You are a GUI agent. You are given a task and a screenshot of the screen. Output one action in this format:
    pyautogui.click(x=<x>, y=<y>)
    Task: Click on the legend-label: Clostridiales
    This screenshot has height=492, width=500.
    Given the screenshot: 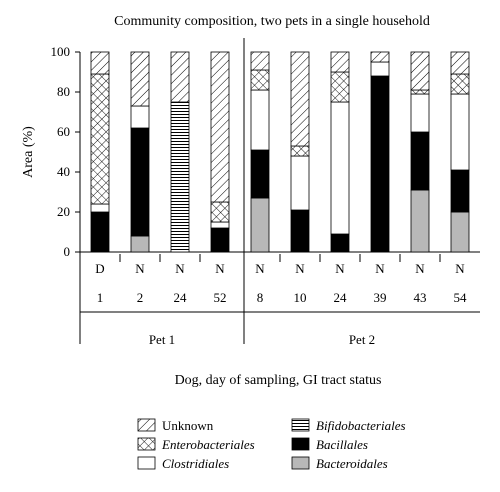 What is the action you would take?
    pyautogui.click(x=195, y=463)
    